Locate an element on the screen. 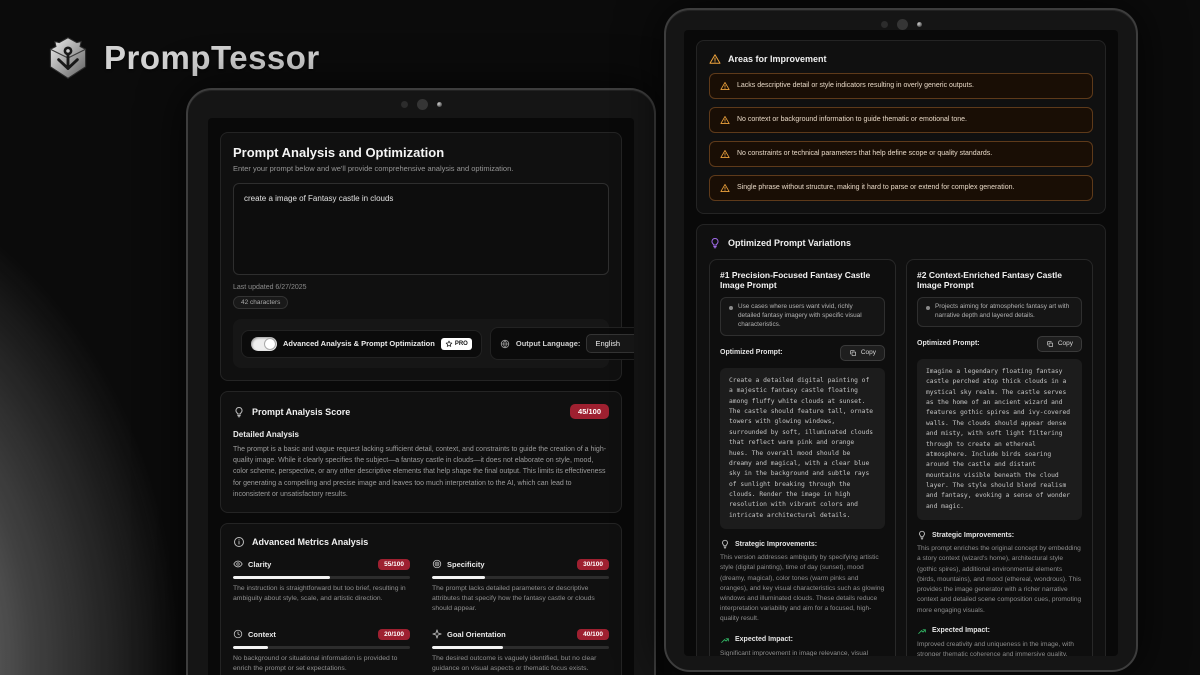 Image resolution: width=1200 pixels, height=675 pixels. globe-icon is located at coordinates (505, 344).